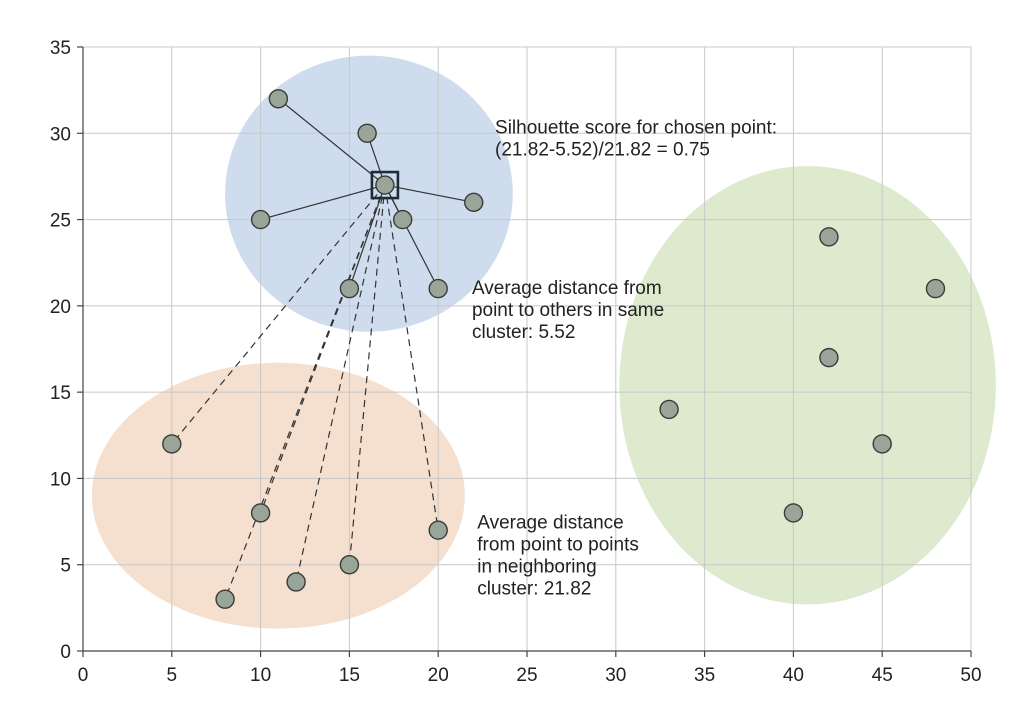 The image size is (1026, 728). I want to click on annotation-line: Average distance from, so click(567, 288).